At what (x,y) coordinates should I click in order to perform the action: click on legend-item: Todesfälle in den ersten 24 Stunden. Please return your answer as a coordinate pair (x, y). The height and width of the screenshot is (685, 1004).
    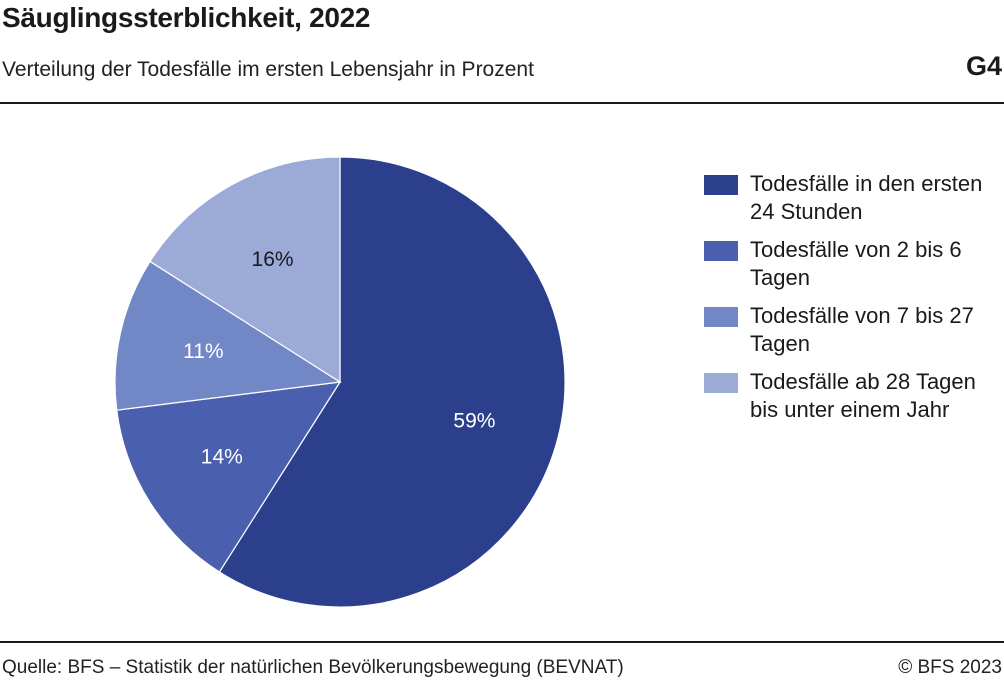
    Looking at the image, I should click on (854, 198).